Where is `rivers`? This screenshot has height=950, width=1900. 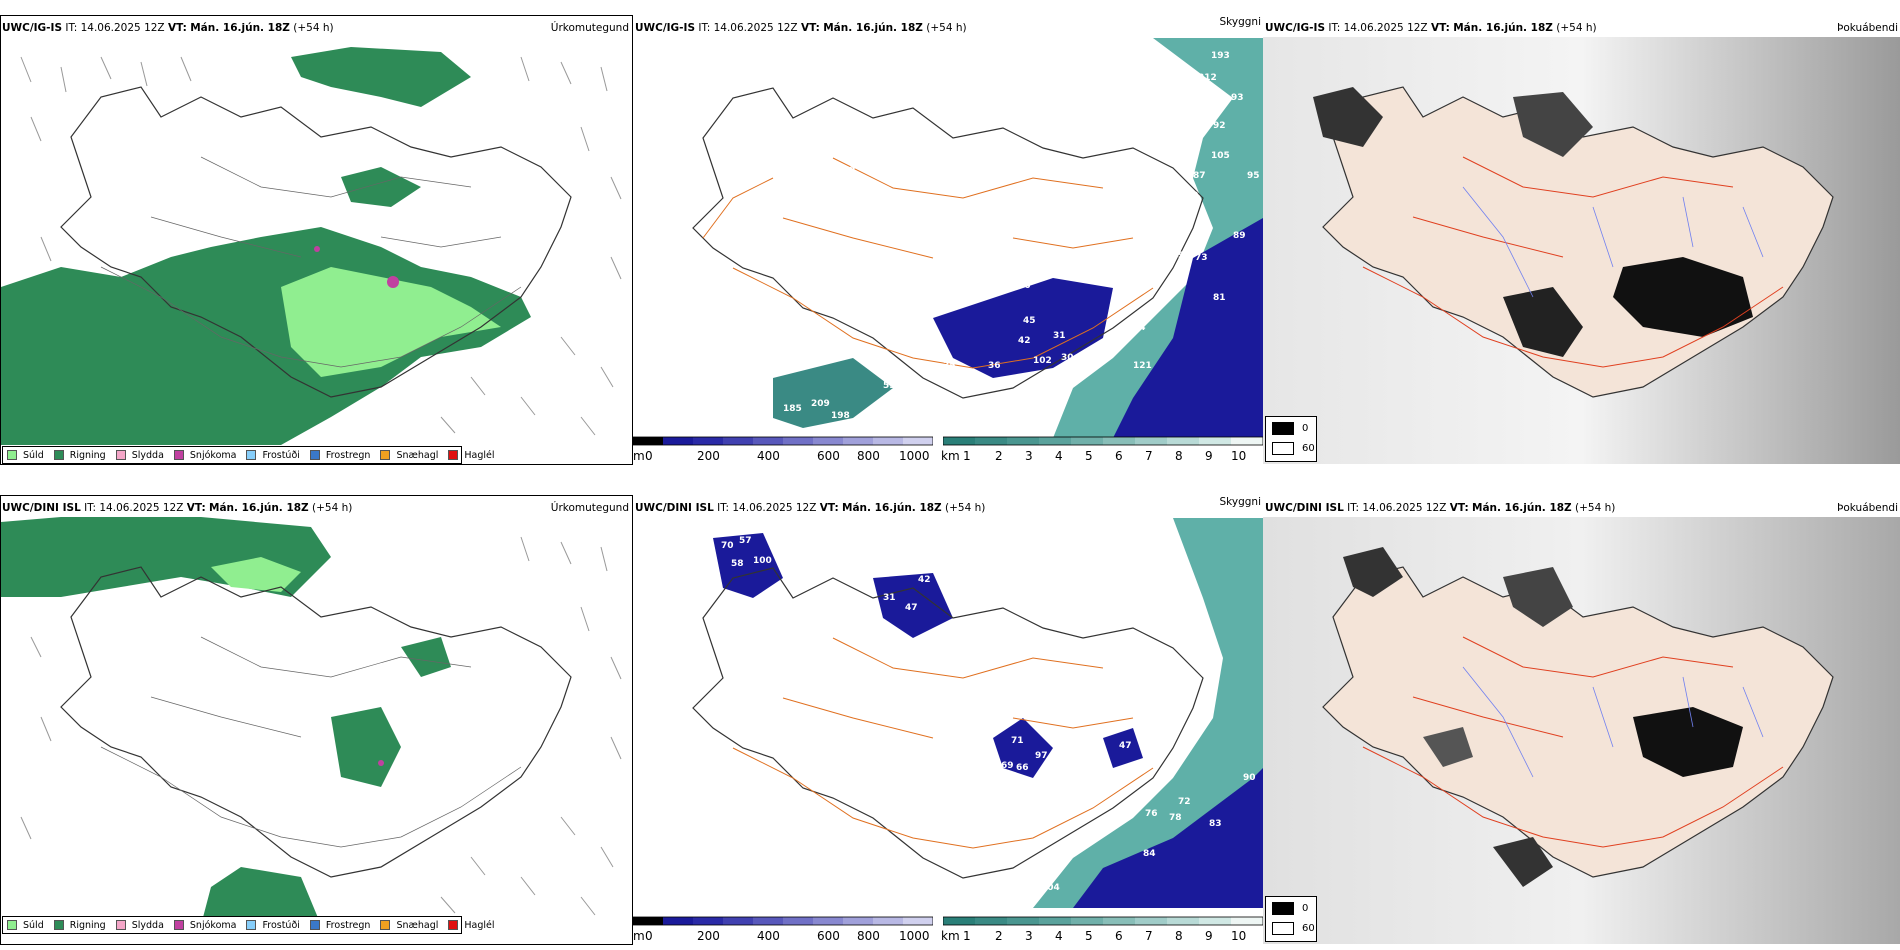
rivers is located at coordinates (1613, 242).